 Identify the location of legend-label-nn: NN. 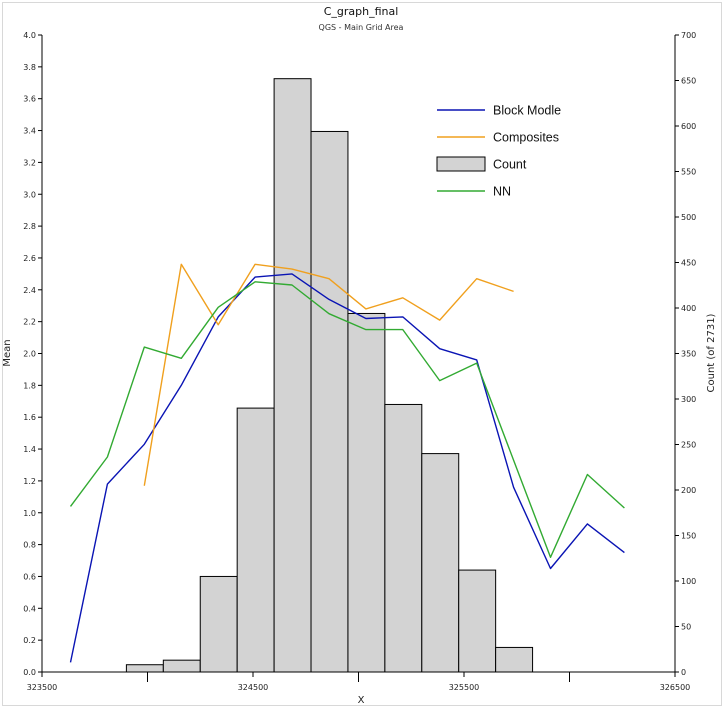
(502, 192).